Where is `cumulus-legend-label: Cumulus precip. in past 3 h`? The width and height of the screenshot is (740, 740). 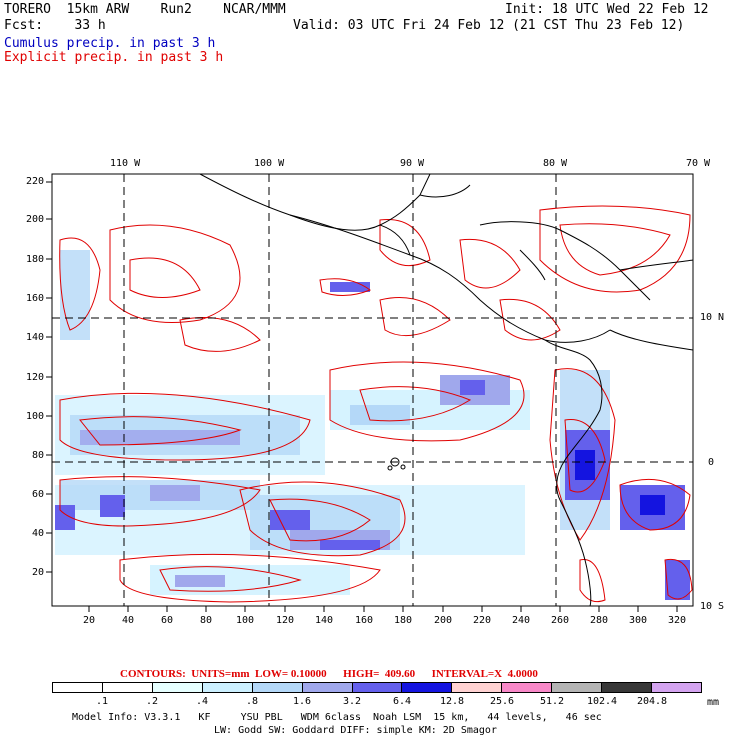
cumulus-legend-label: Cumulus precip. in past 3 h is located at coordinates (110, 43).